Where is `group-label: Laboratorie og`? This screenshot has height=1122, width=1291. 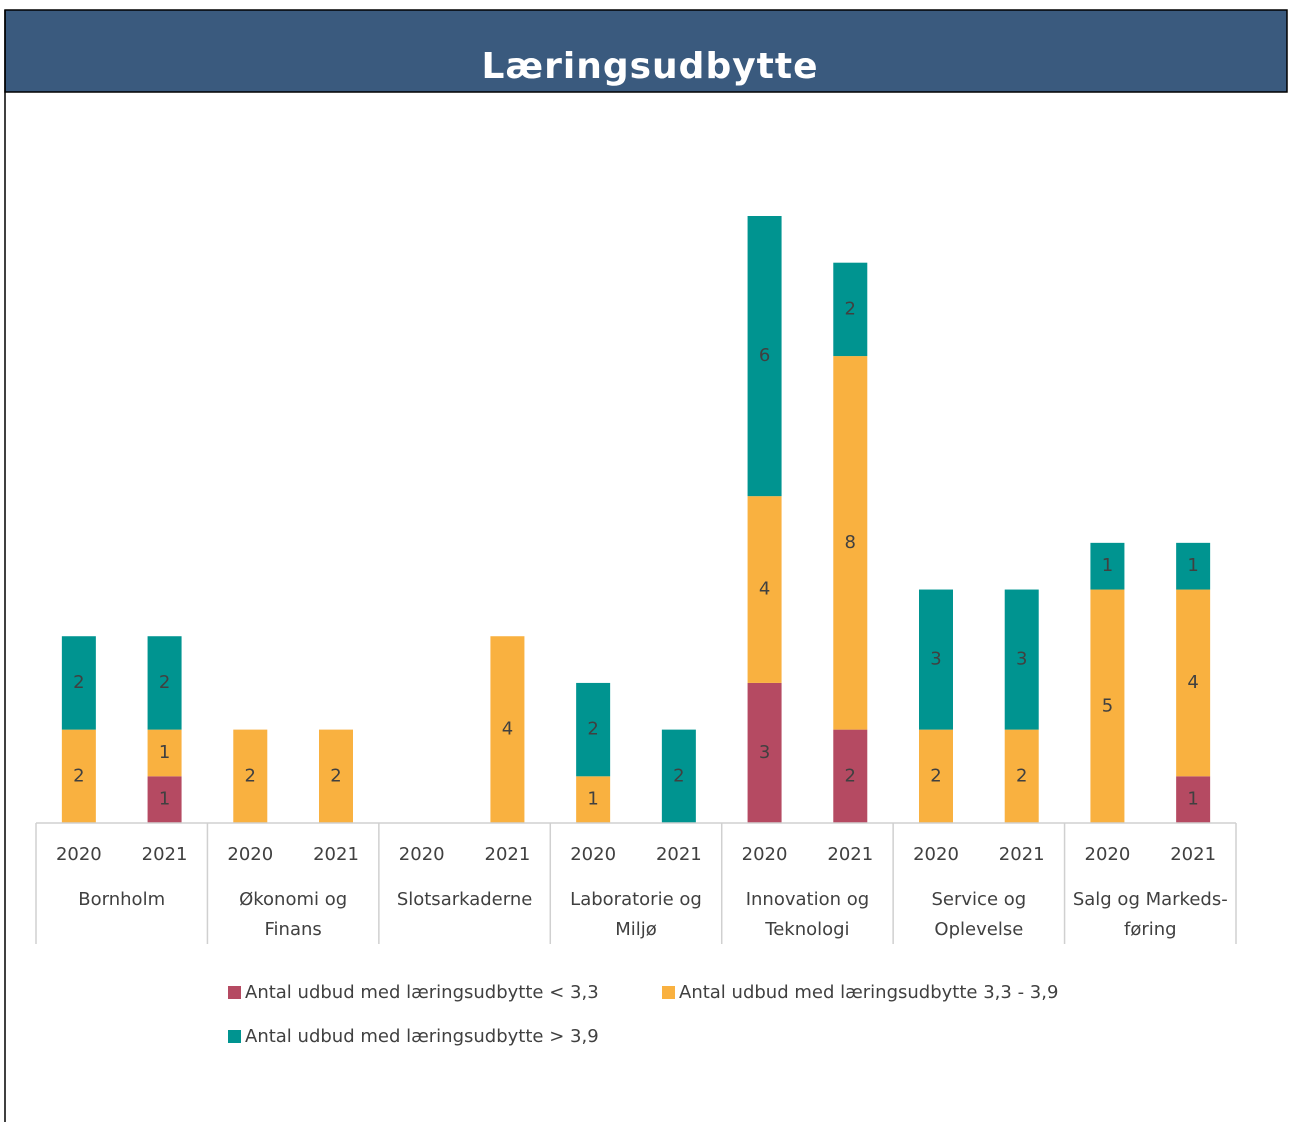
group-label: Laboratorie og is located at coordinates (636, 899).